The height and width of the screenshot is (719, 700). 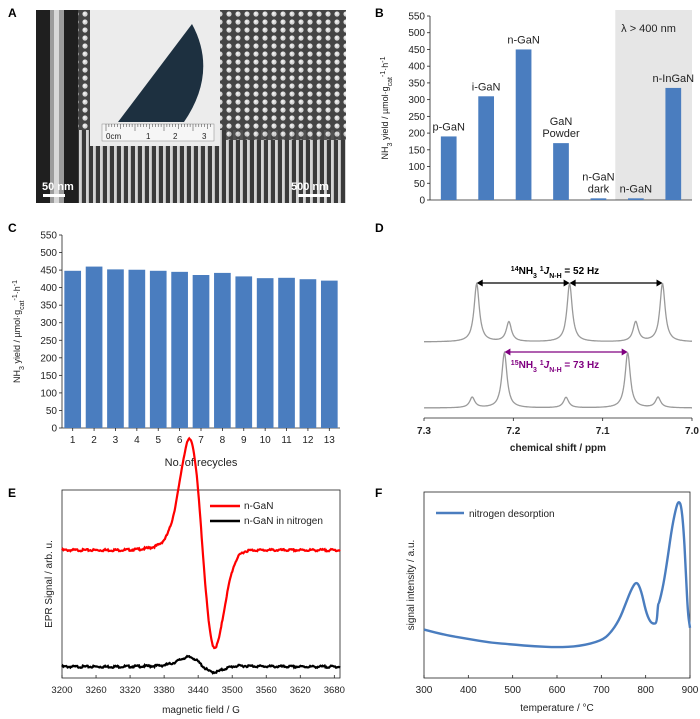 I want to click on y-axis-label-b: NH3 yield / µmol·gcat-1·h-1, so click(x=387, y=107).